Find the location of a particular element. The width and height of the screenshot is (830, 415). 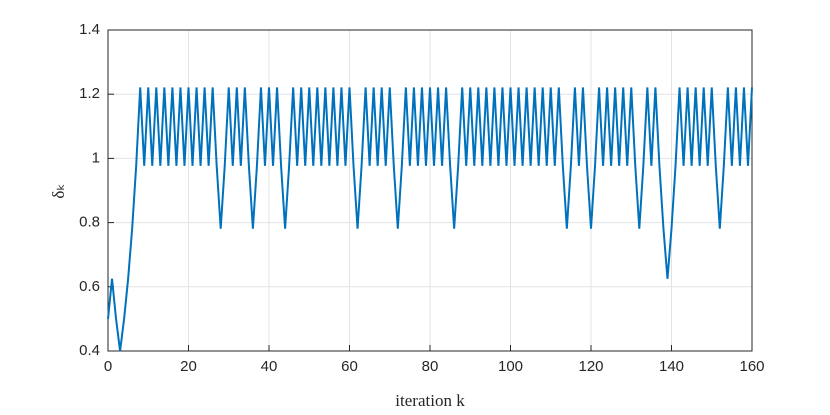

y-tick-label: 0.6 is located at coordinates (89, 286).